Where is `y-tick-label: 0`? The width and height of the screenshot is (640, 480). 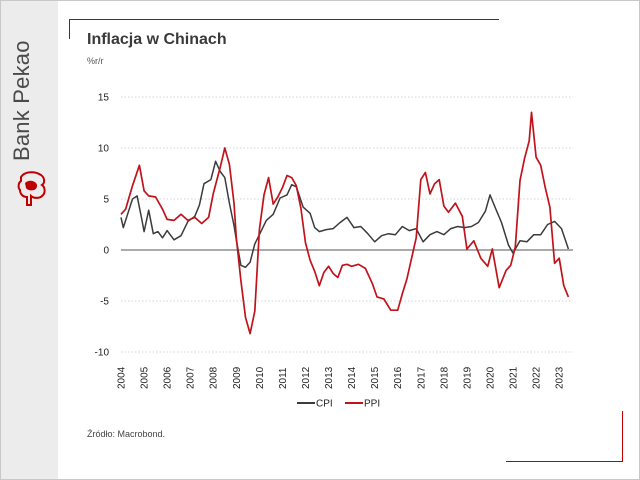
y-tick-label: 0 is located at coordinates (106, 251).